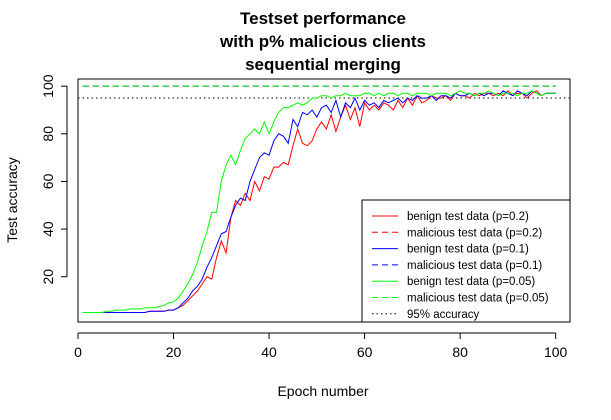  I want to click on y-tick-label: 20, so click(48, 277).